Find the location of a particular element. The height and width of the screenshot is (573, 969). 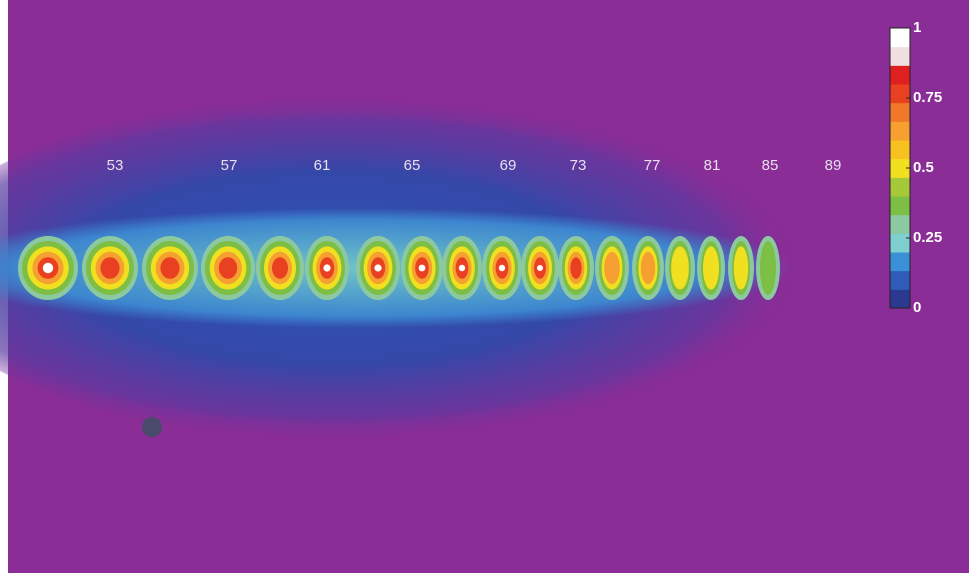

colorbar-label: 0 is located at coordinates (917, 307).